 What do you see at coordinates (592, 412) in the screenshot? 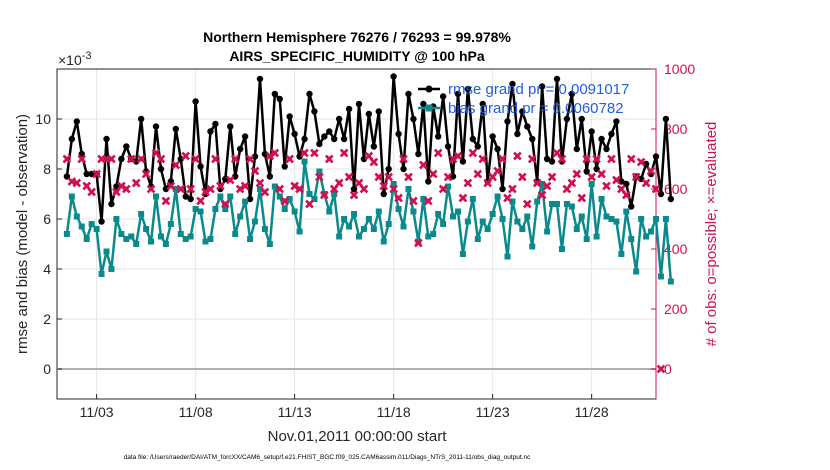
I see `x-tick-label: 11/28` at bounding box center [592, 412].